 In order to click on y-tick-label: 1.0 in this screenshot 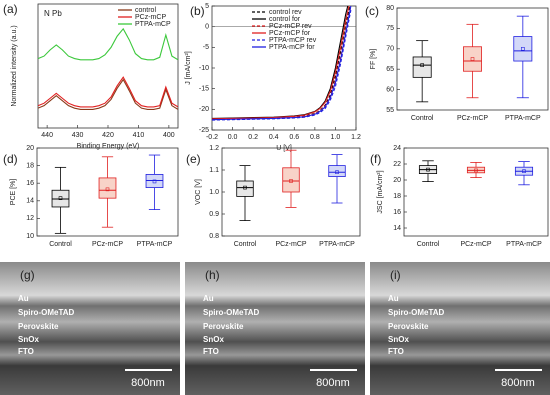, I will do `click(214, 192)`.